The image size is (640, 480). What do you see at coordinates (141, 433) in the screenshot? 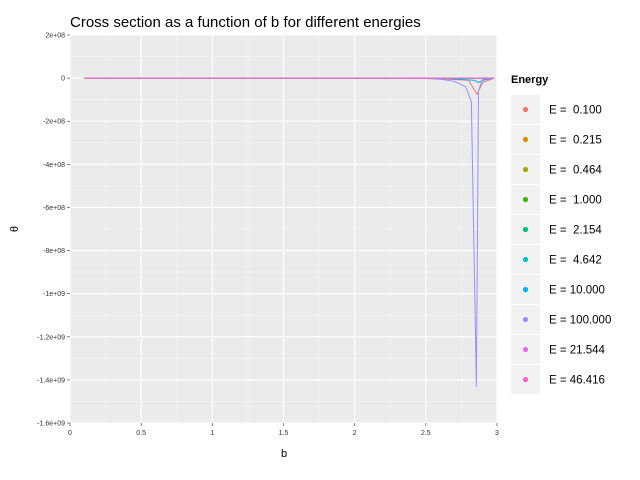
I see `x-tick-label: 0.5` at bounding box center [141, 433].